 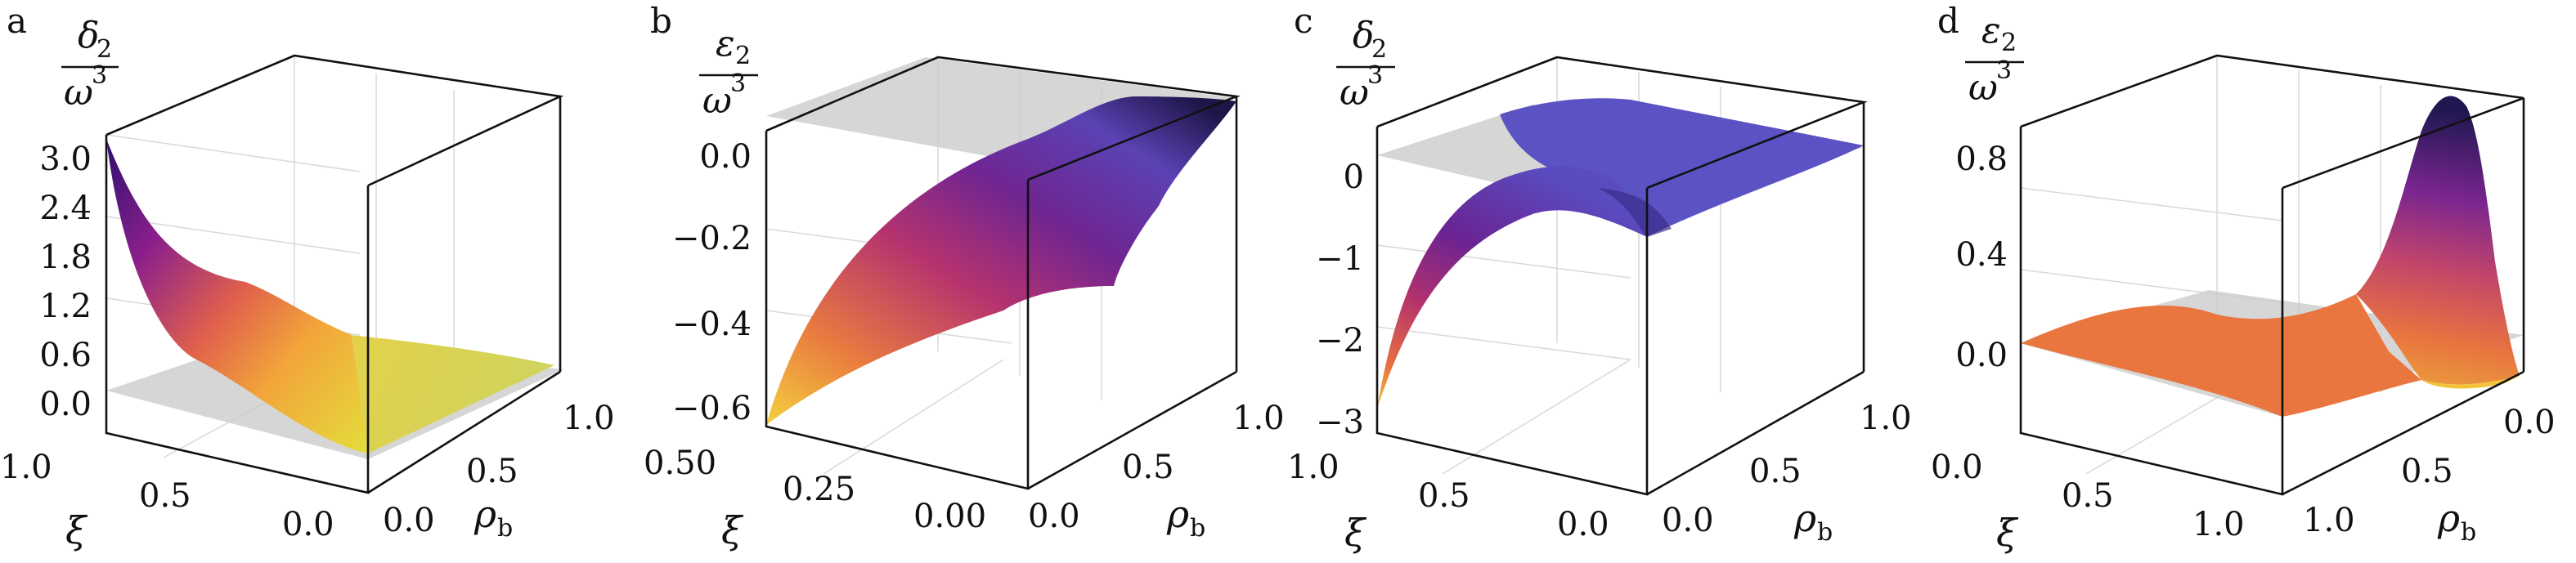 I want to click on z-tick: 0.8, so click(x=1982, y=159).